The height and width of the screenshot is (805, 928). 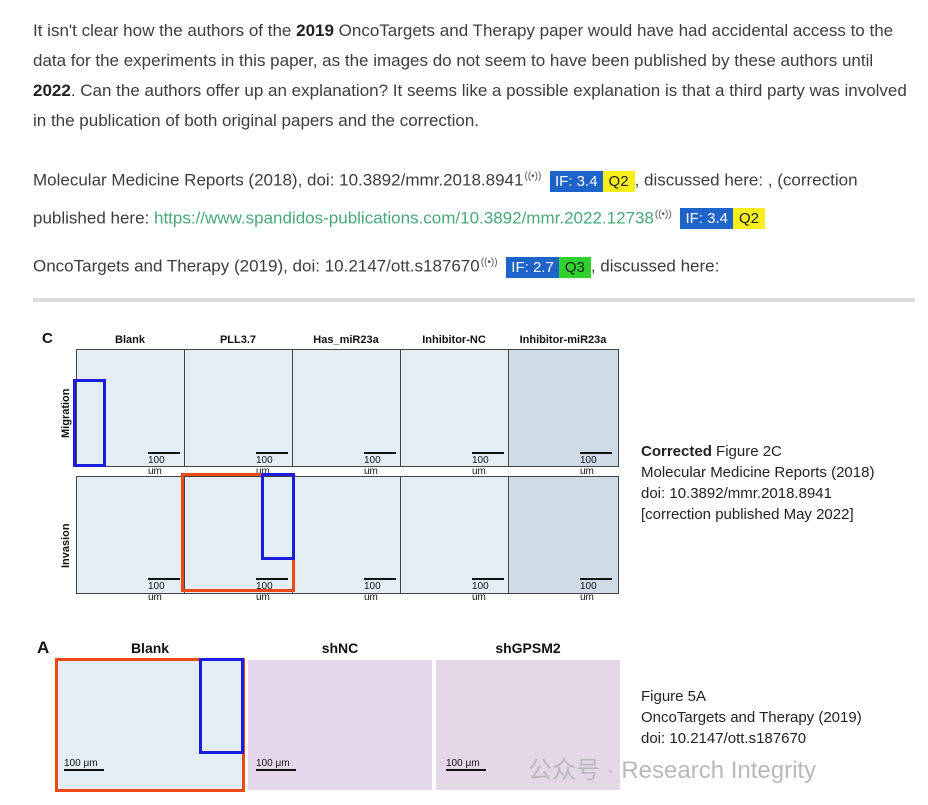 I want to click on row-label-migration: Migration, so click(x=66, y=413).